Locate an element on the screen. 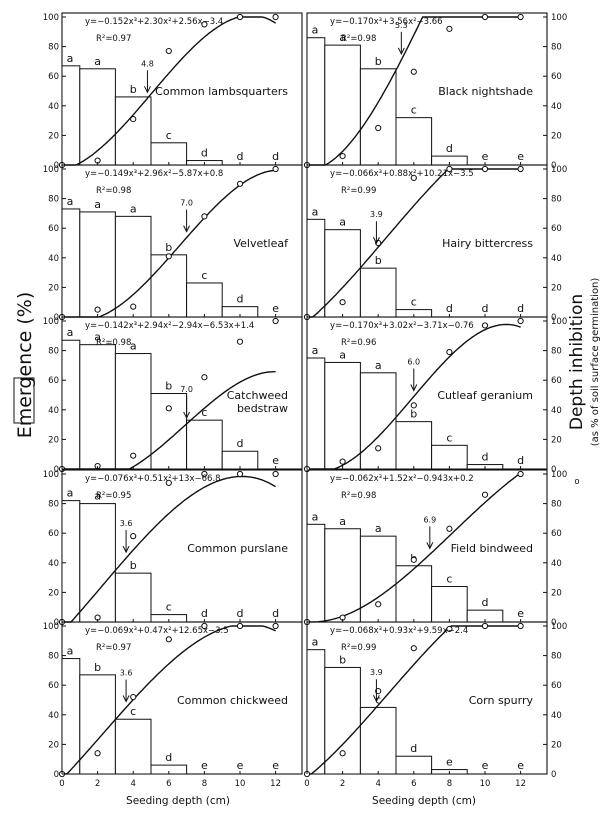 The width and height of the screenshot is (603, 814). x-tick-label: 10 is located at coordinates (485, 784).